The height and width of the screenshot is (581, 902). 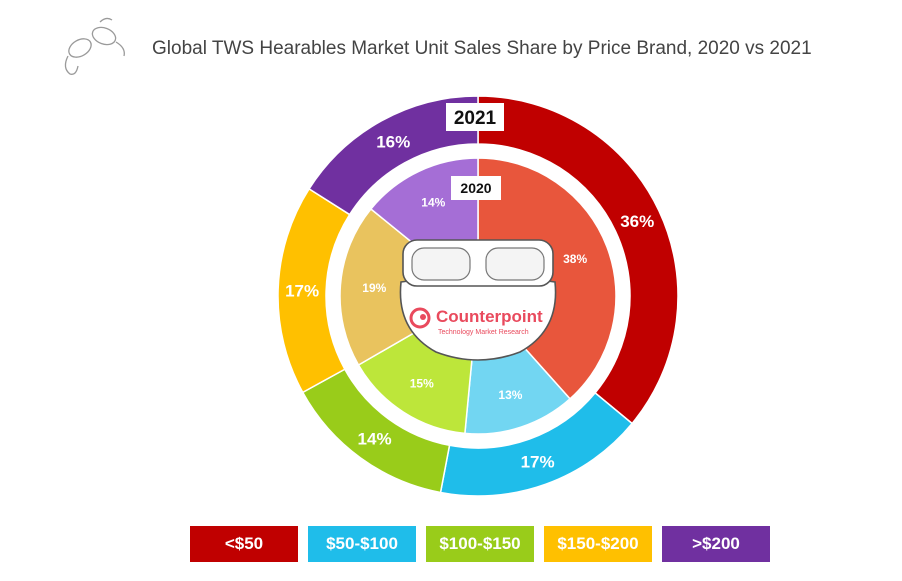 I want to click on logo-text: Counterpoint, so click(x=489, y=316).